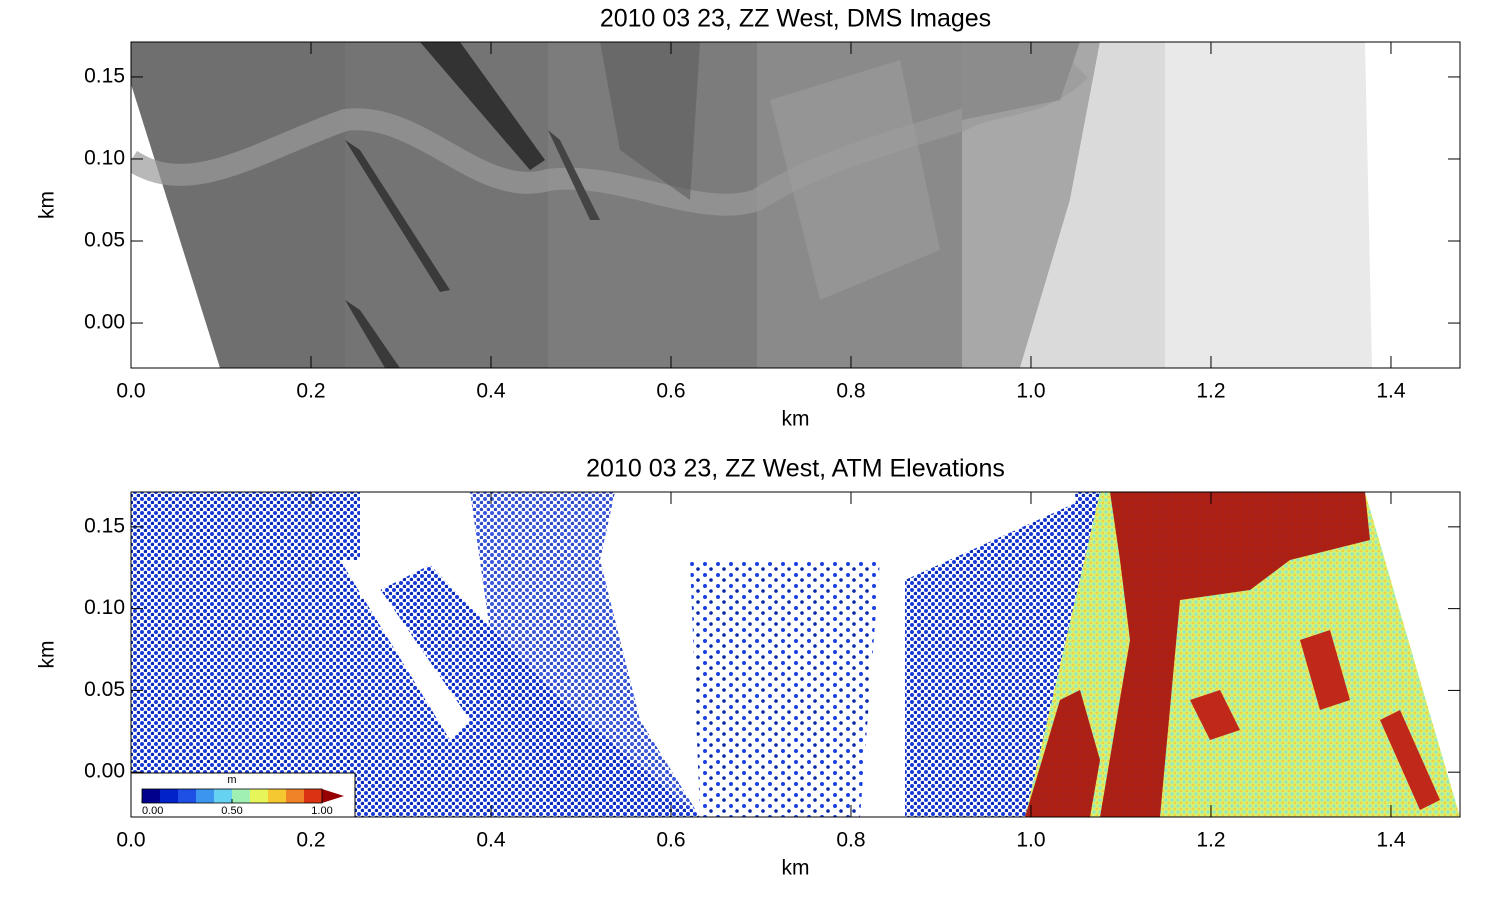 The image size is (1500, 906). Describe the element at coordinates (321, 811) in the screenshot. I see `colorbar-tick-label: 1.00` at that location.